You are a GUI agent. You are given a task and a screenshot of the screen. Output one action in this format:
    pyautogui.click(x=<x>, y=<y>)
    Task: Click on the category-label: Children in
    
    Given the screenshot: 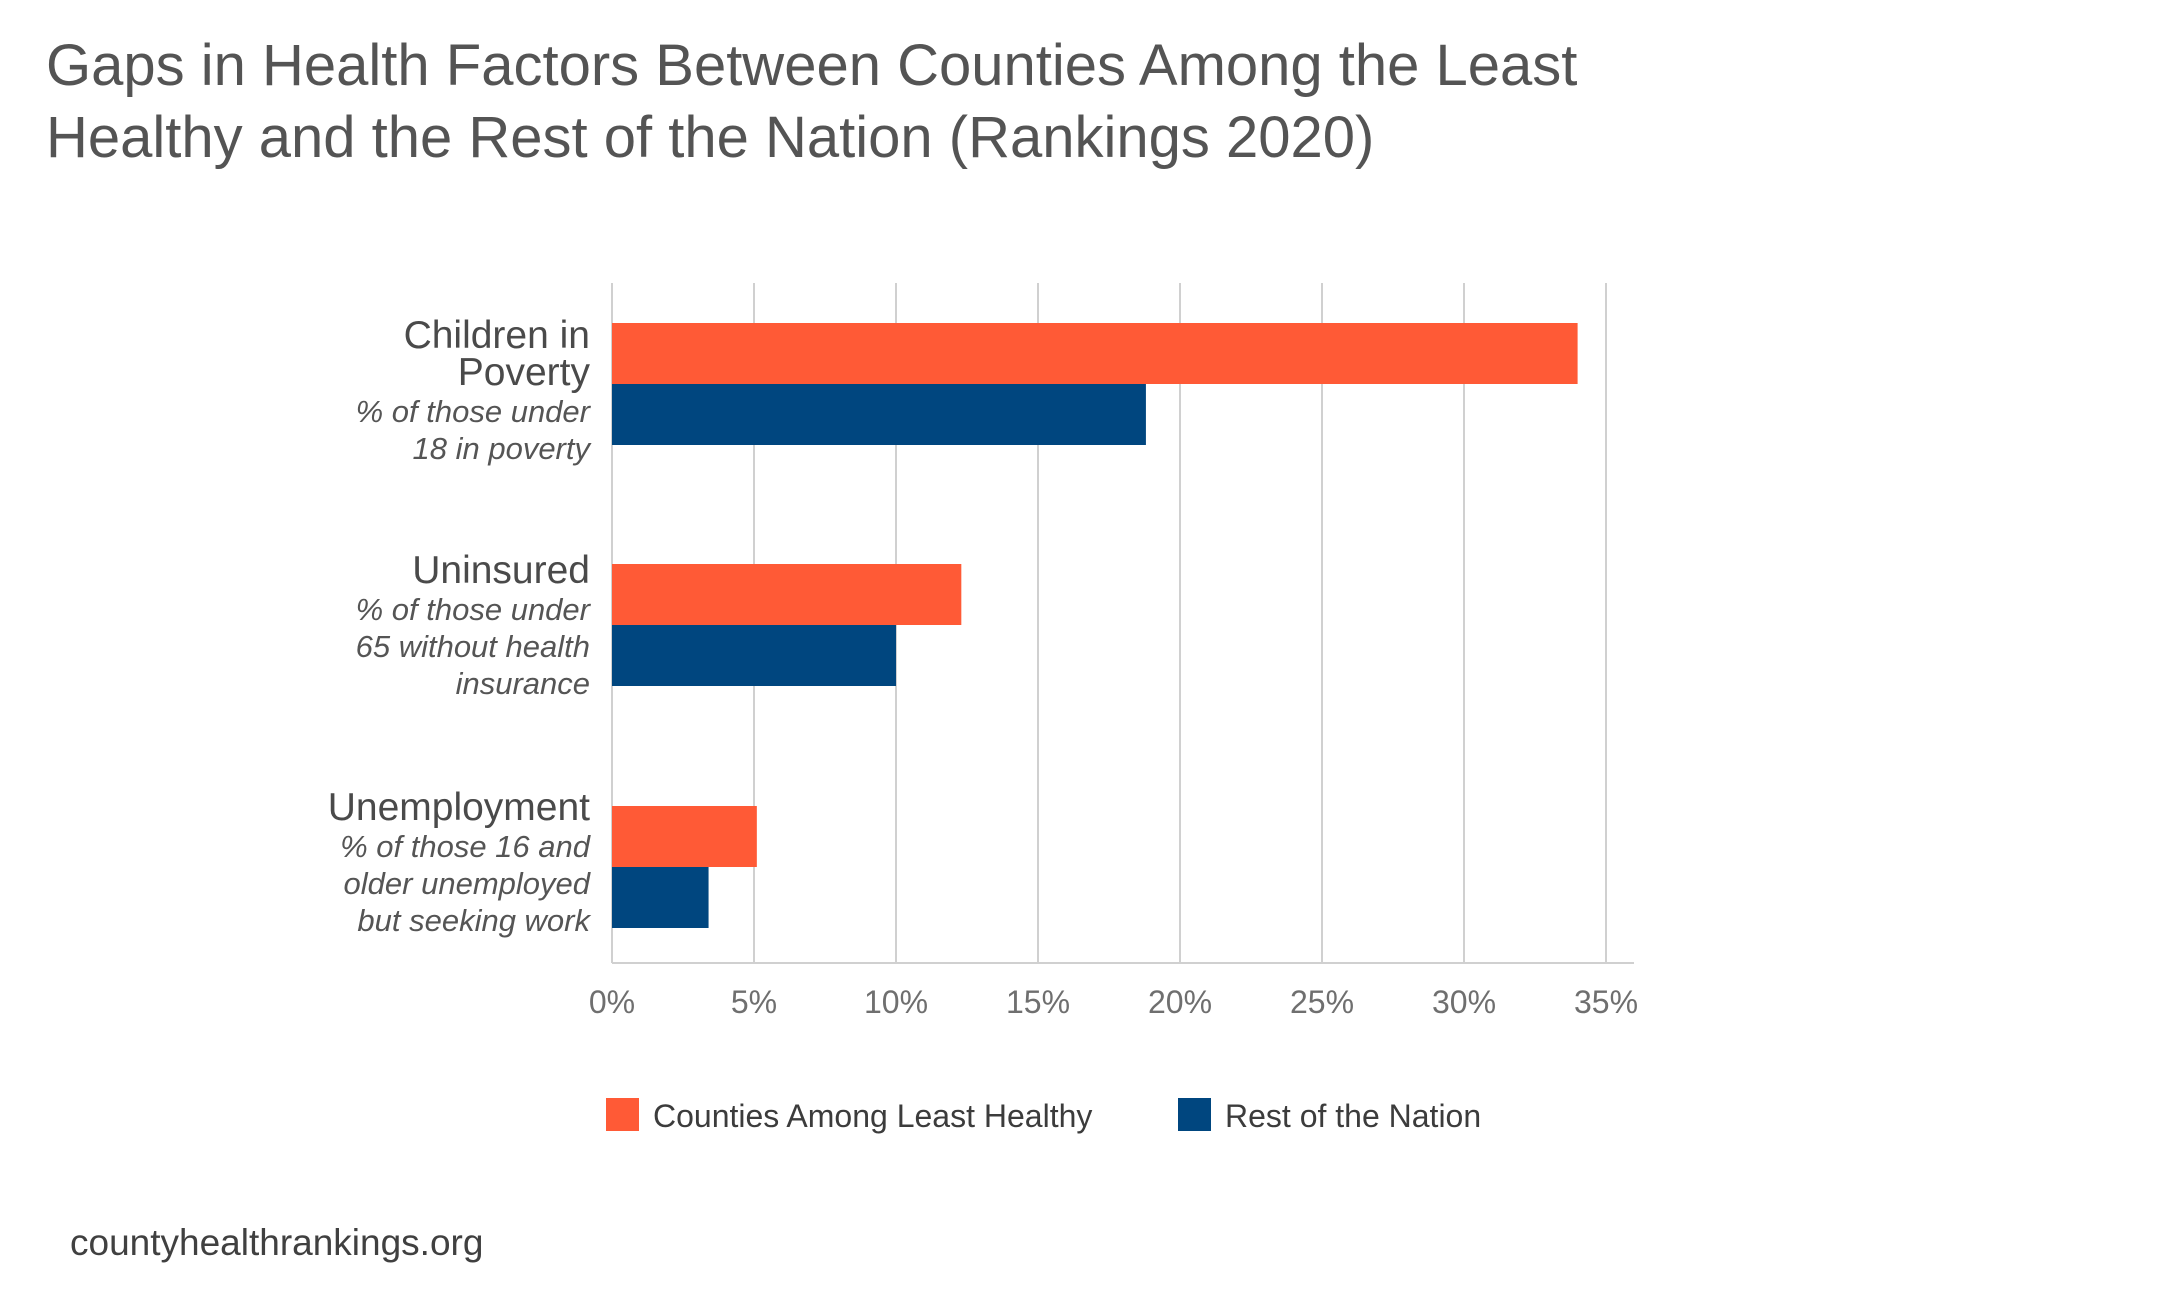 What is the action you would take?
    pyautogui.click(x=497, y=335)
    